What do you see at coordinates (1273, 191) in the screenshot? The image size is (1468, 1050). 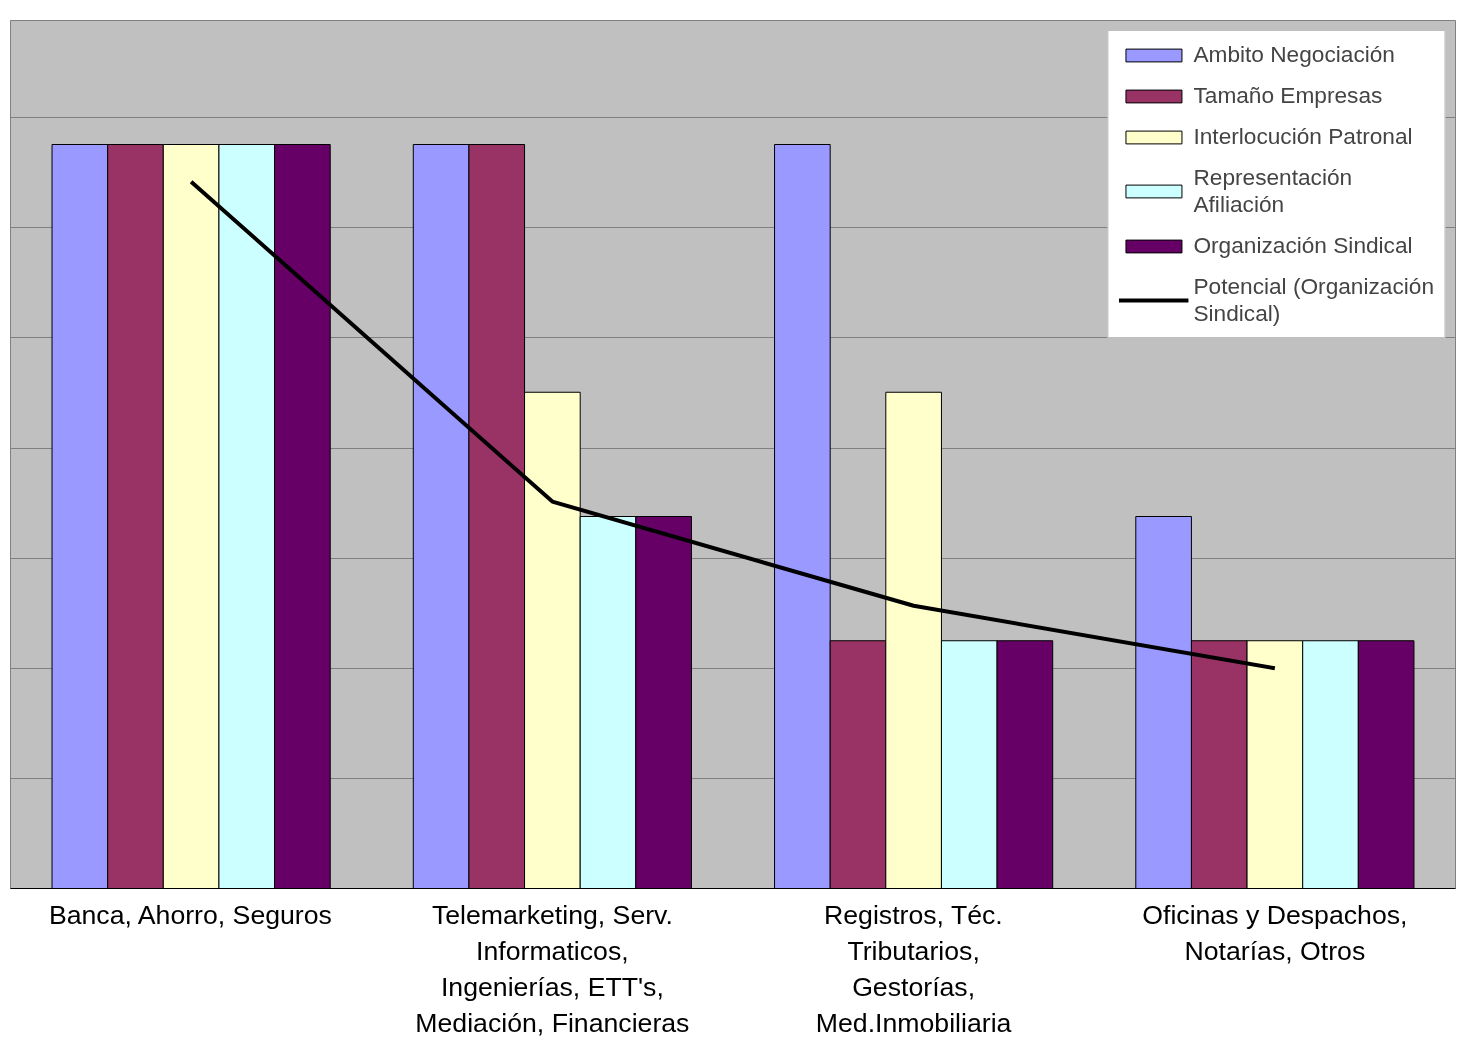 I see `legend-label: Representación Afiliación` at bounding box center [1273, 191].